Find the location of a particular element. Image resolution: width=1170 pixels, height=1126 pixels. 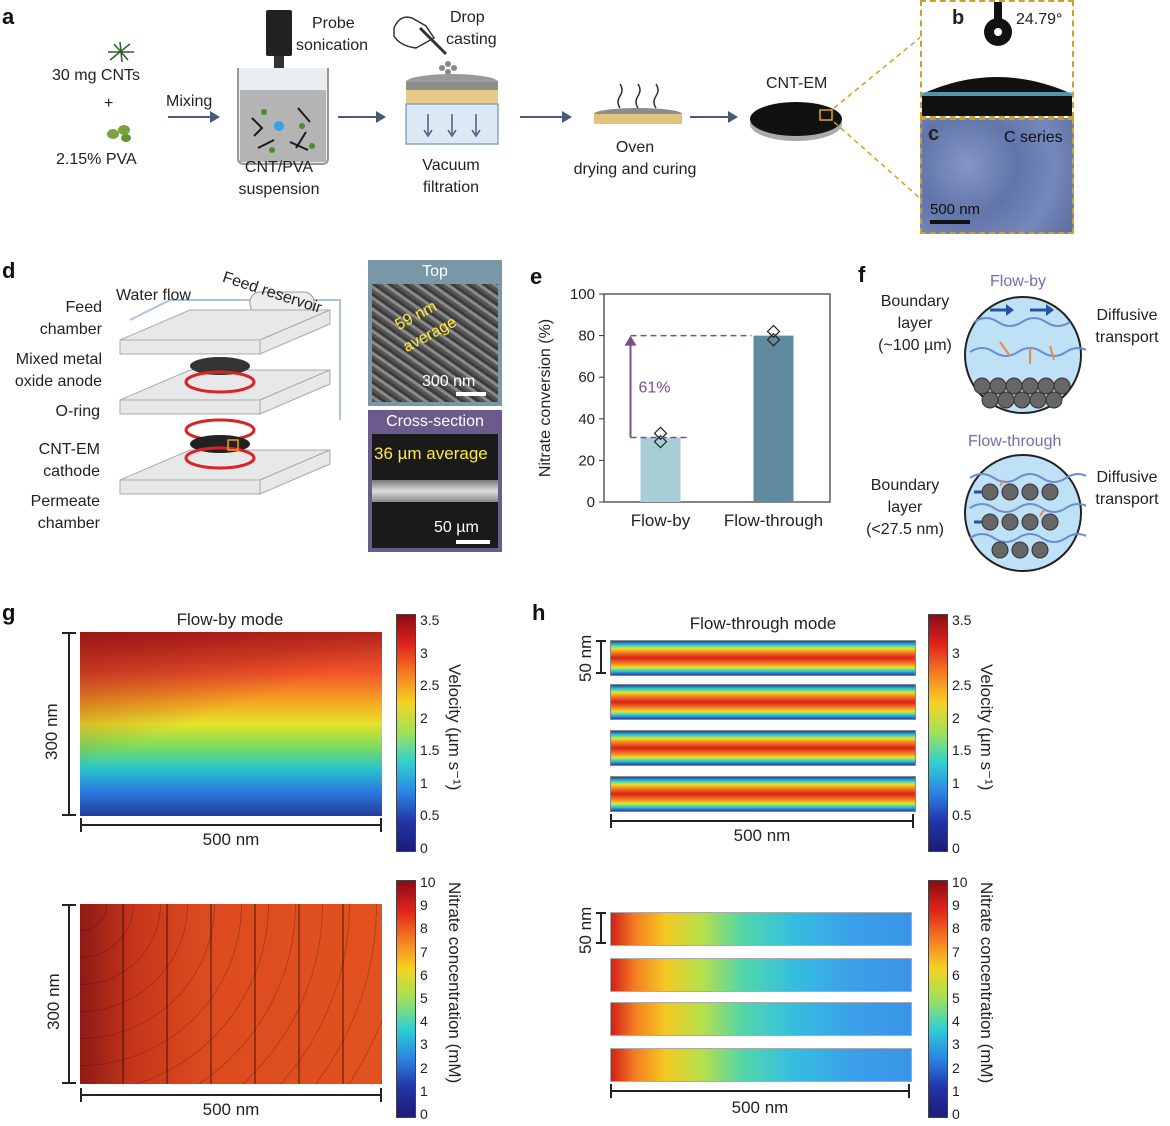

g2-x-extent: 500 nm is located at coordinates (231, 1109).